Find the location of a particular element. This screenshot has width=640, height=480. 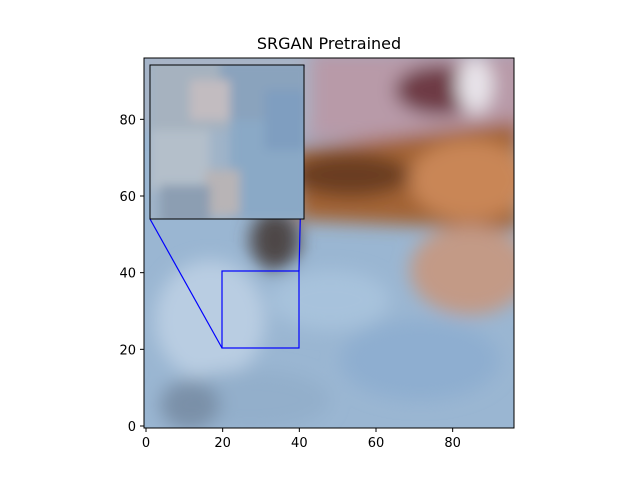

x-tick-label: 40 is located at coordinates (299, 443).